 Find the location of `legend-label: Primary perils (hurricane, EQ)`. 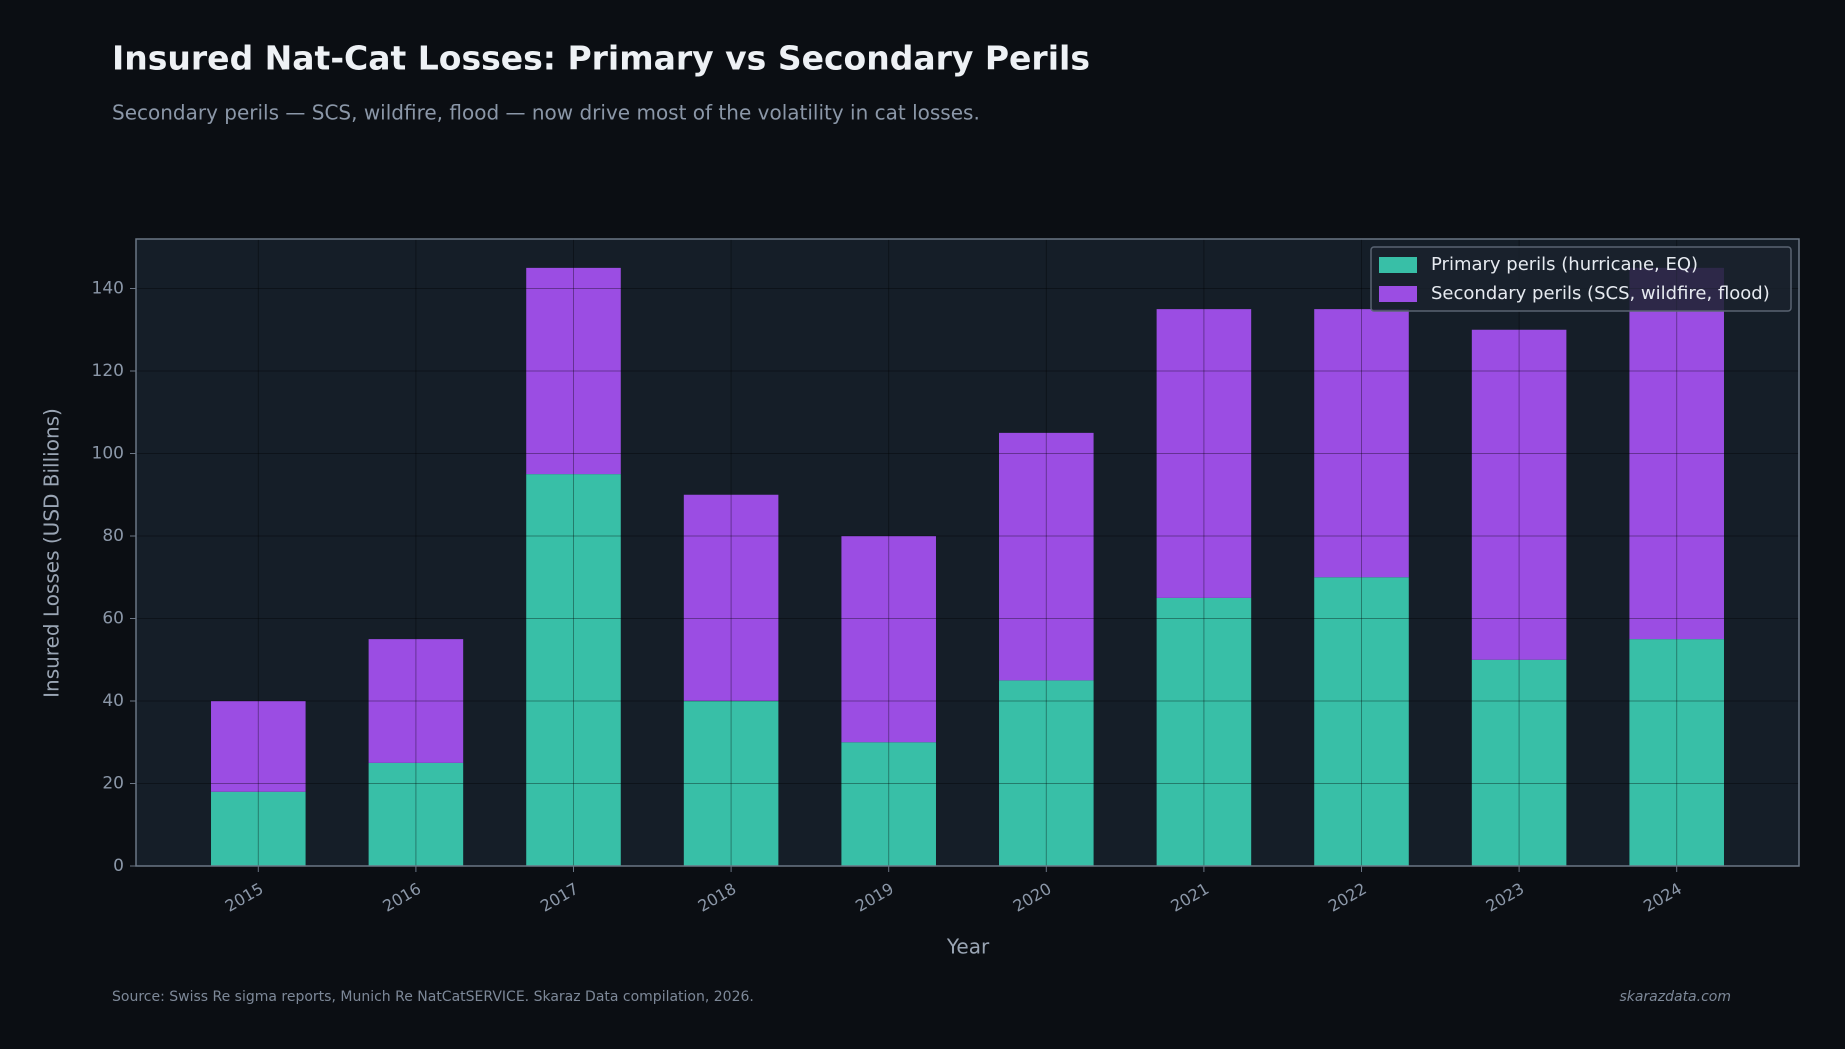

legend-label: Primary perils (hurricane, EQ) is located at coordinates (1564, 264).